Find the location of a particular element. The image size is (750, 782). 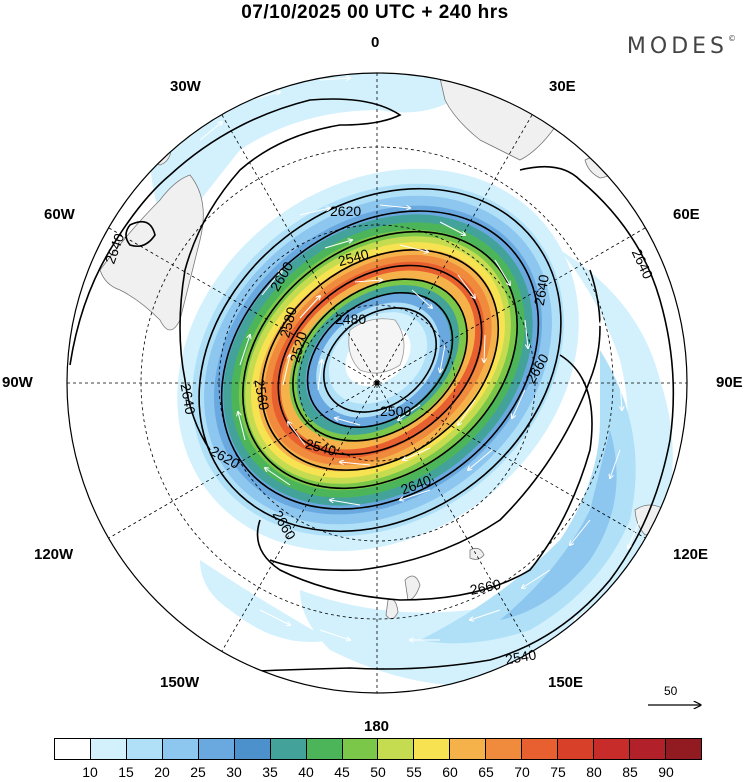

colorbar-tick-label: 30 is located at coordinates (234, 772).